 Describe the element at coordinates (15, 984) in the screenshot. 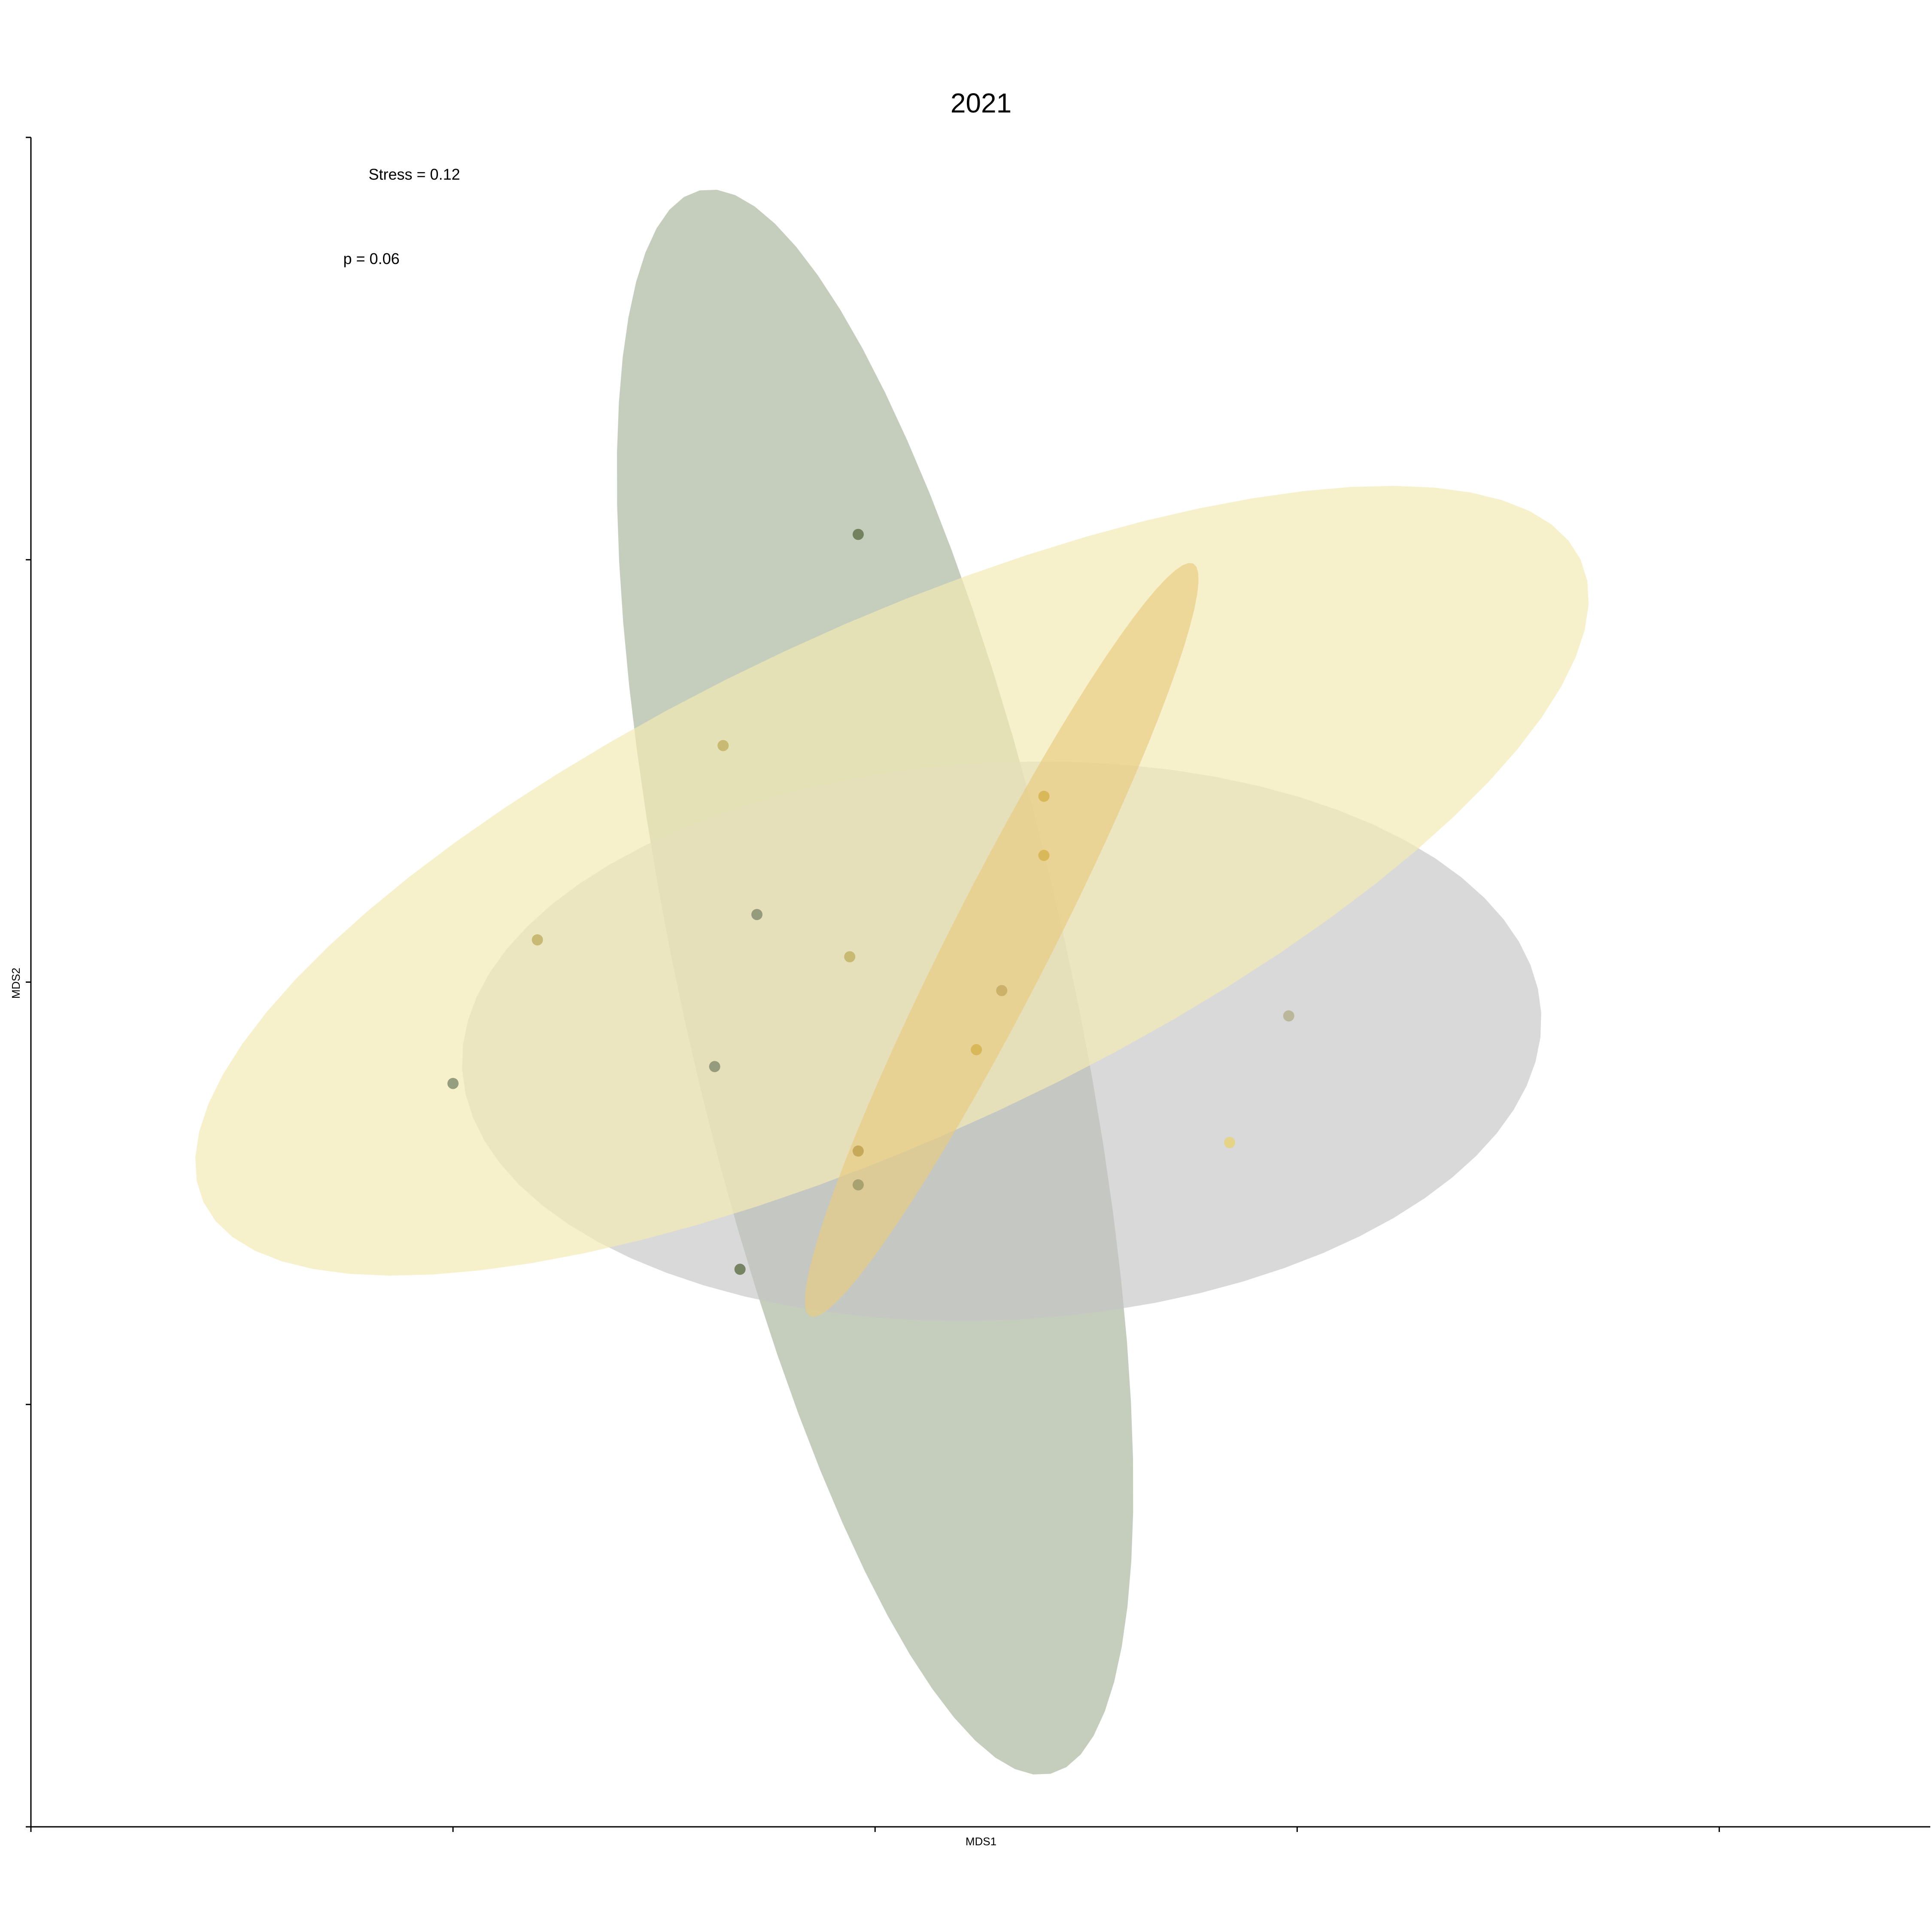

I see `y-axis-label: MDS2` at that location.